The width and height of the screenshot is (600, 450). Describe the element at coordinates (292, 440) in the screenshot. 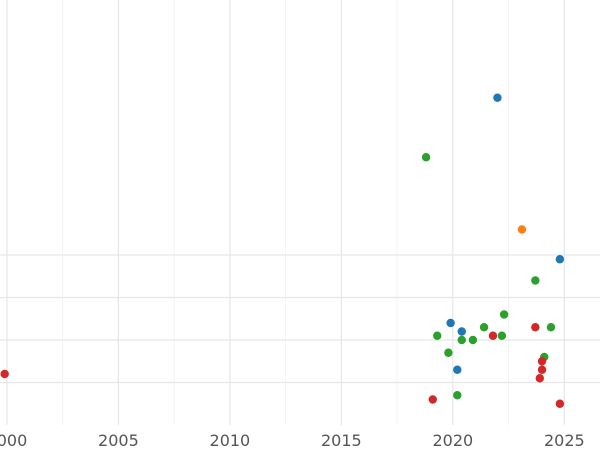

I see `x-axis-ticks: 2000 2005 2010 2015 2020 2025` at that location.